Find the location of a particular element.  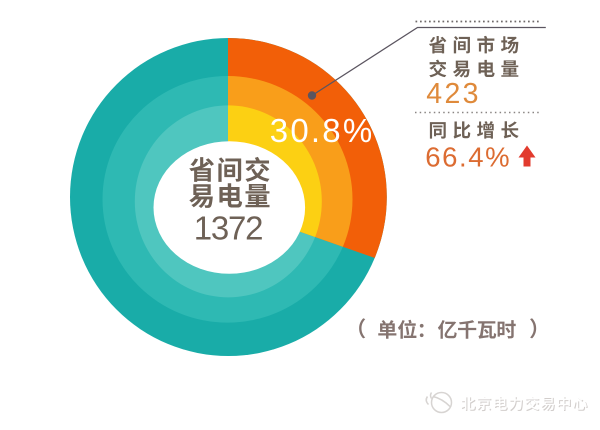

svg-text: 1372 is located at coordinates (228, 227).